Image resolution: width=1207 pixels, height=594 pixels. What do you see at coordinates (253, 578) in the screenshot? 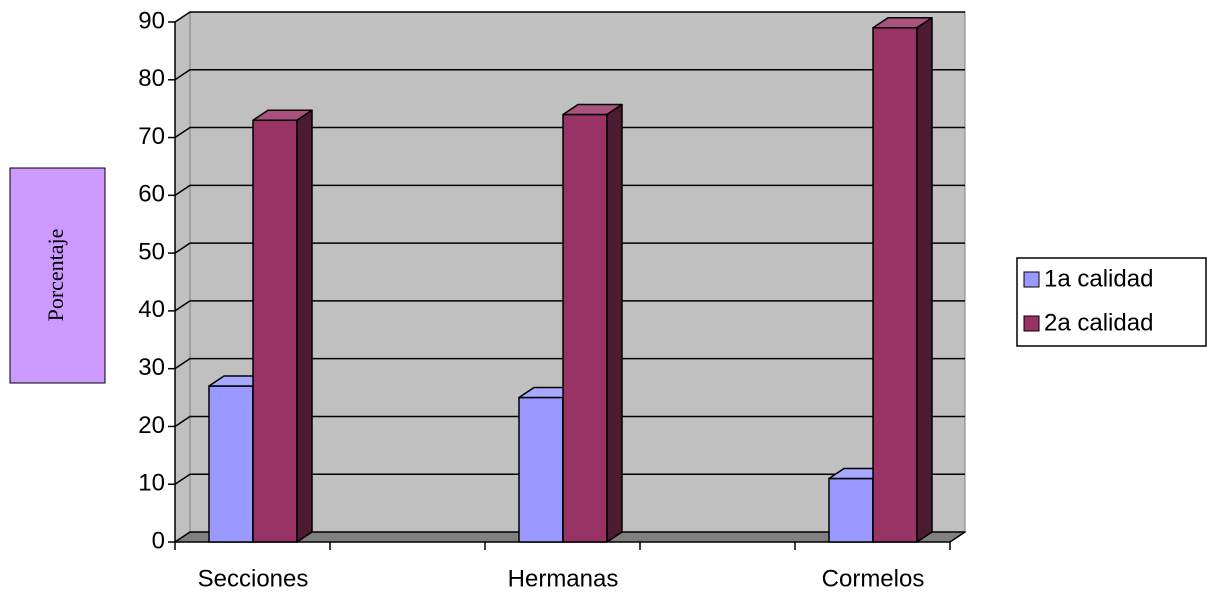
I see `x-tick-label: Secciones` at bounding box center [253, 578].